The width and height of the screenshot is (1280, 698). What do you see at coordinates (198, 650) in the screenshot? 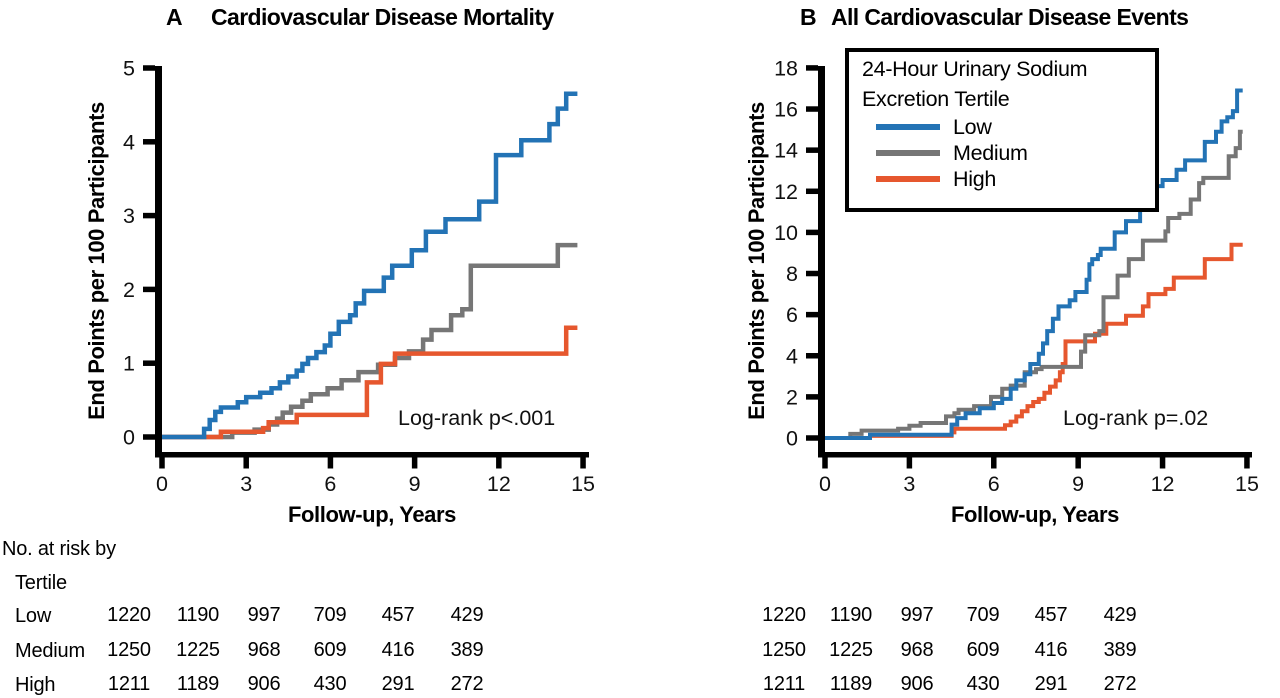
I see `risk-count: 1225` at bounding box center [198, 650].